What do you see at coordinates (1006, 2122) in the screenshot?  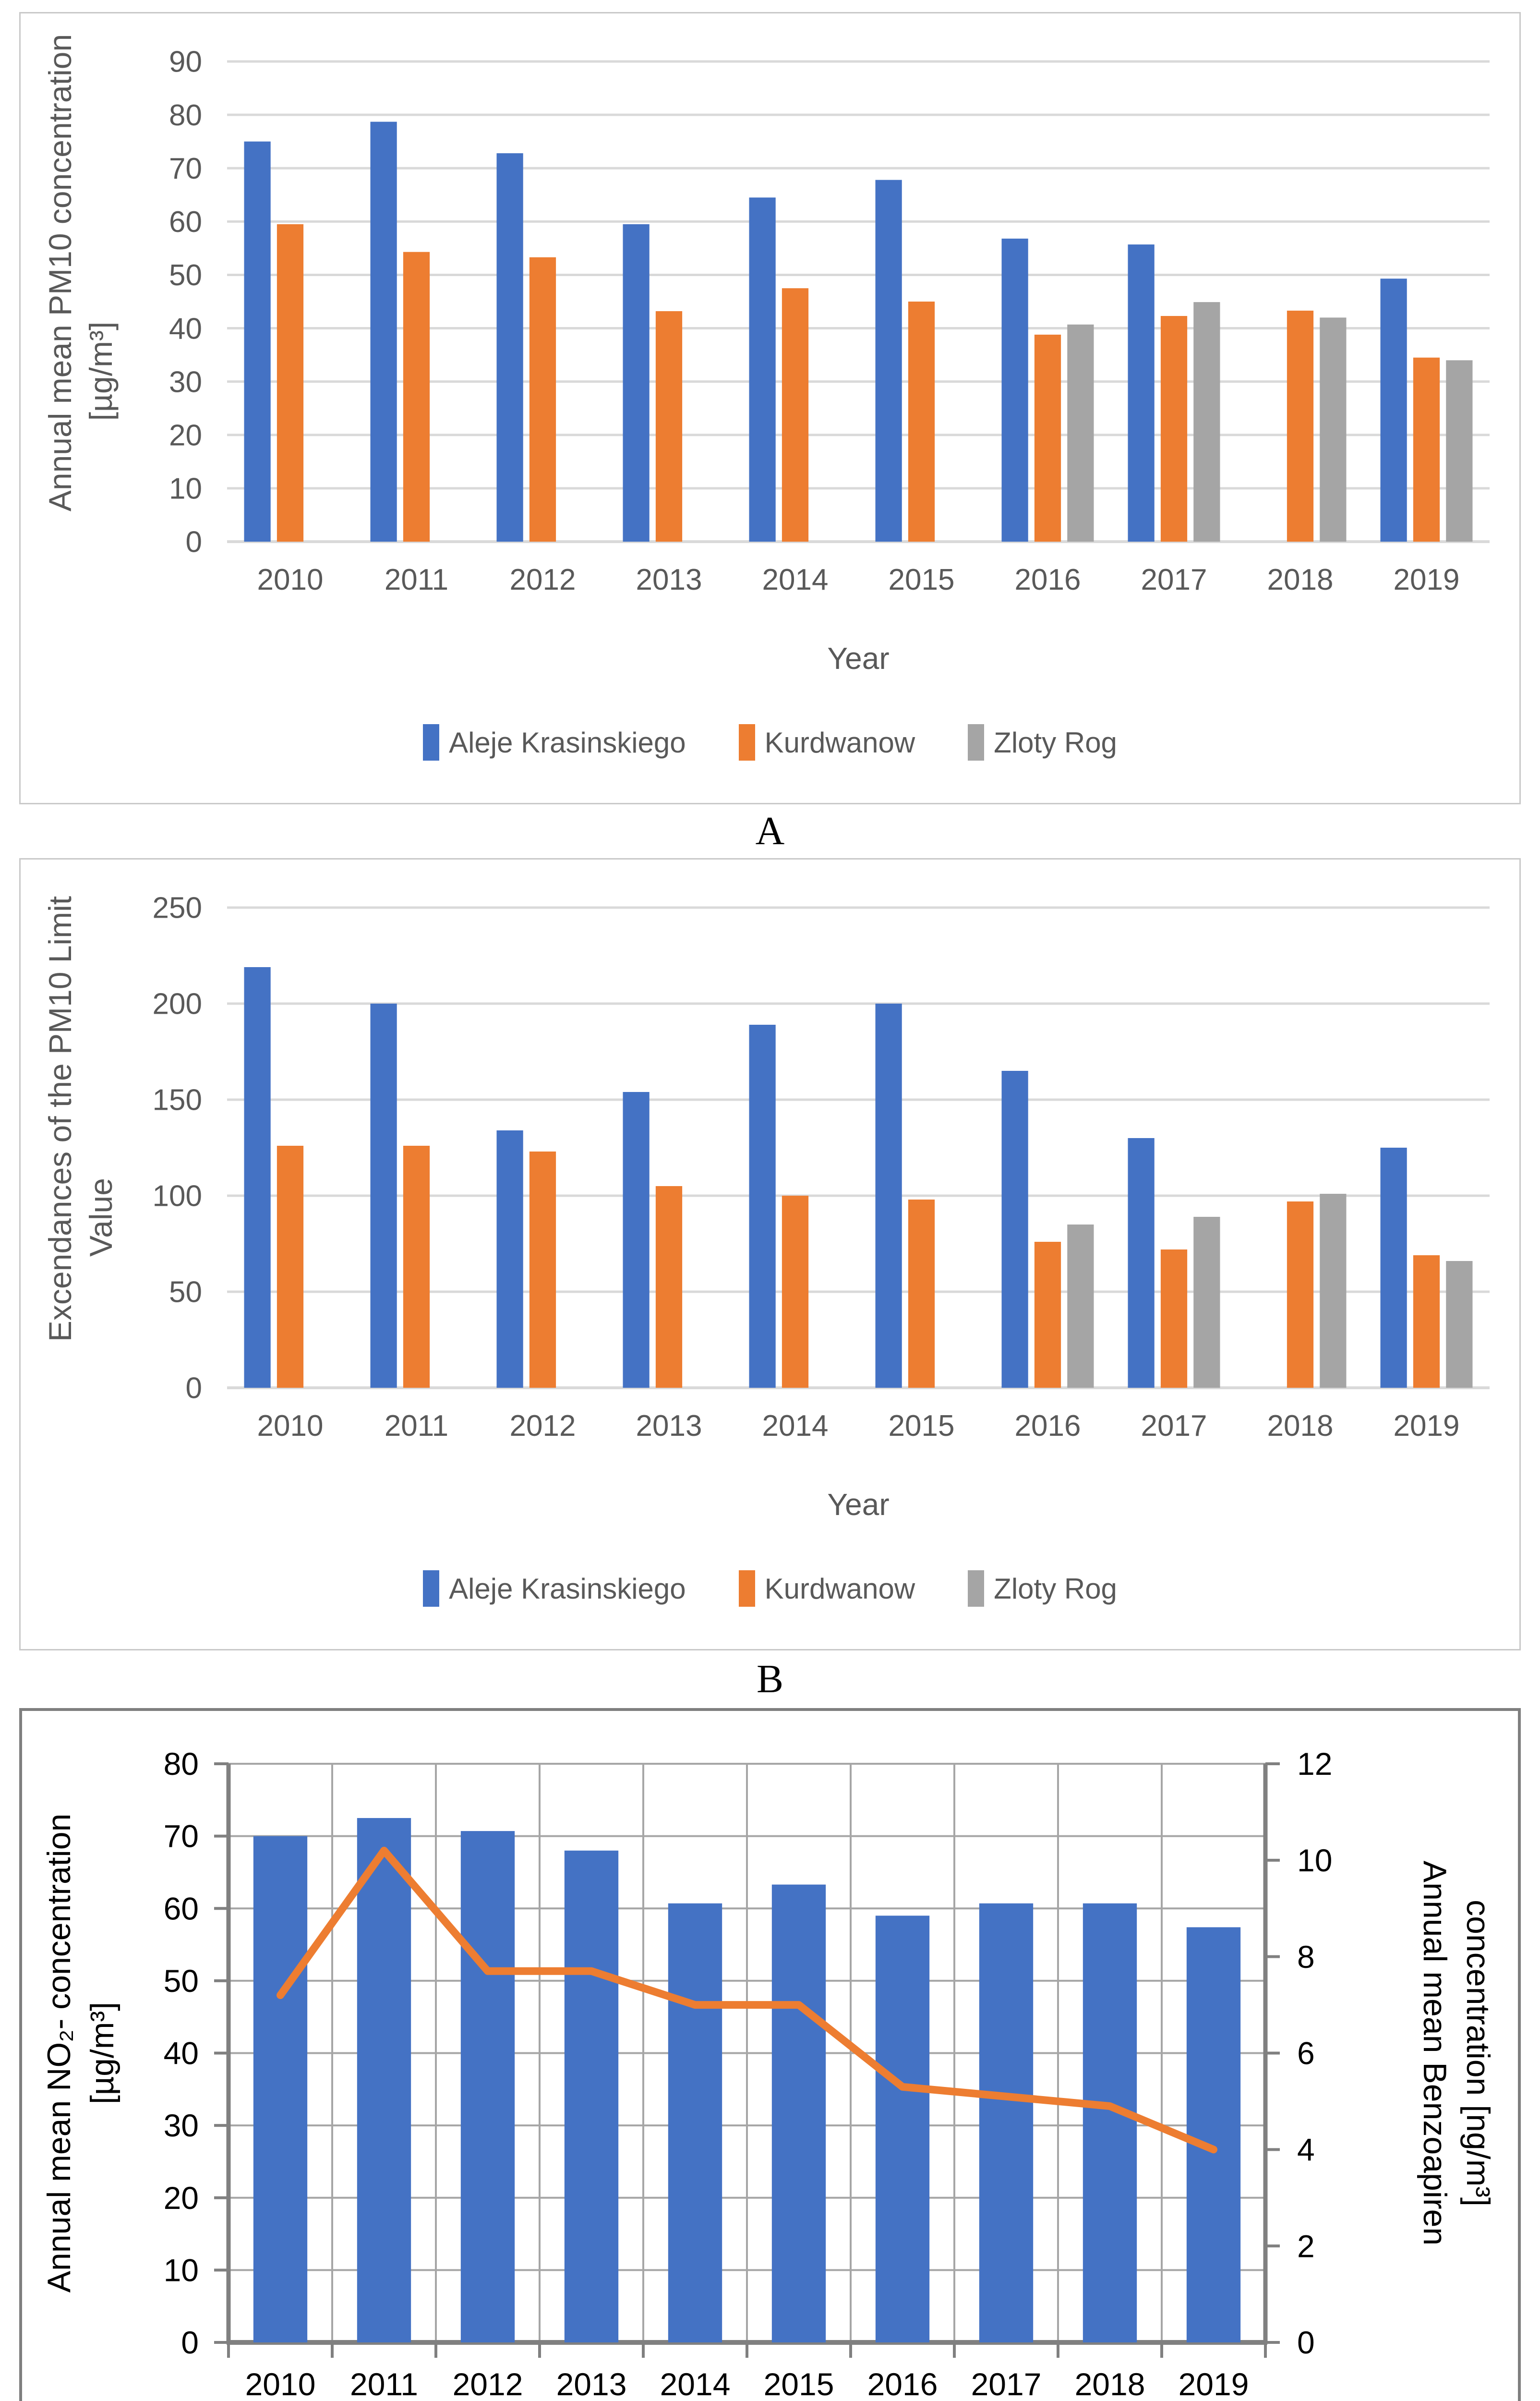 I see `bar-no2-2017` at bounding box center [1006, 2122].